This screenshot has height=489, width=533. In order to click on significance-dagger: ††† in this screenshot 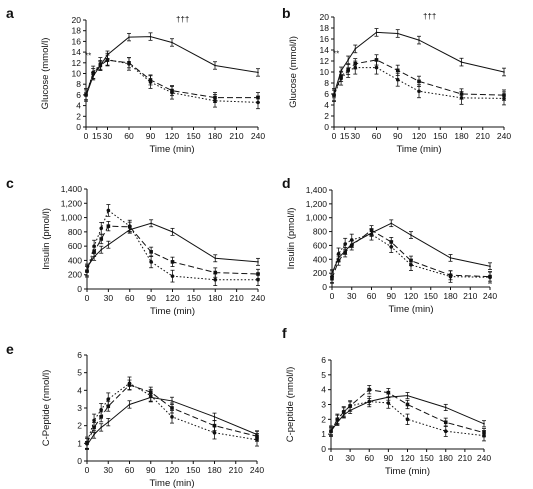, I will do `click(429, 16)`.